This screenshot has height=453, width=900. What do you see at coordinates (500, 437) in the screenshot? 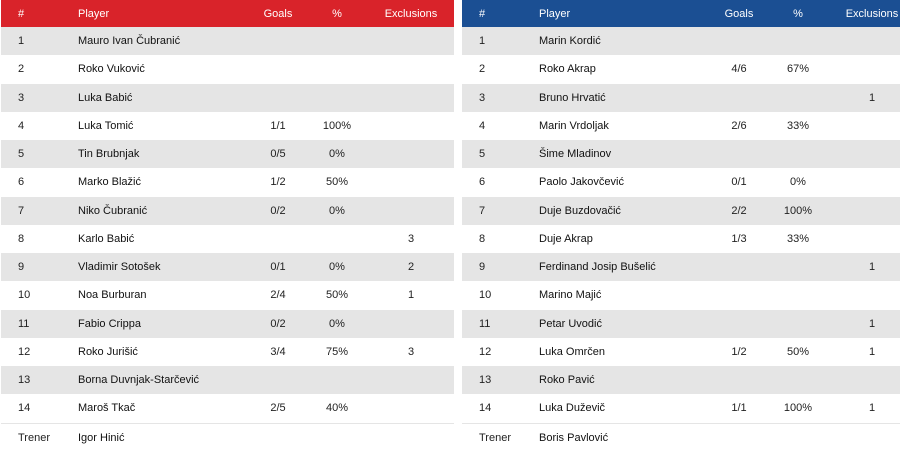
I see `coach-label: Trener` at bounding box center [500, 437].